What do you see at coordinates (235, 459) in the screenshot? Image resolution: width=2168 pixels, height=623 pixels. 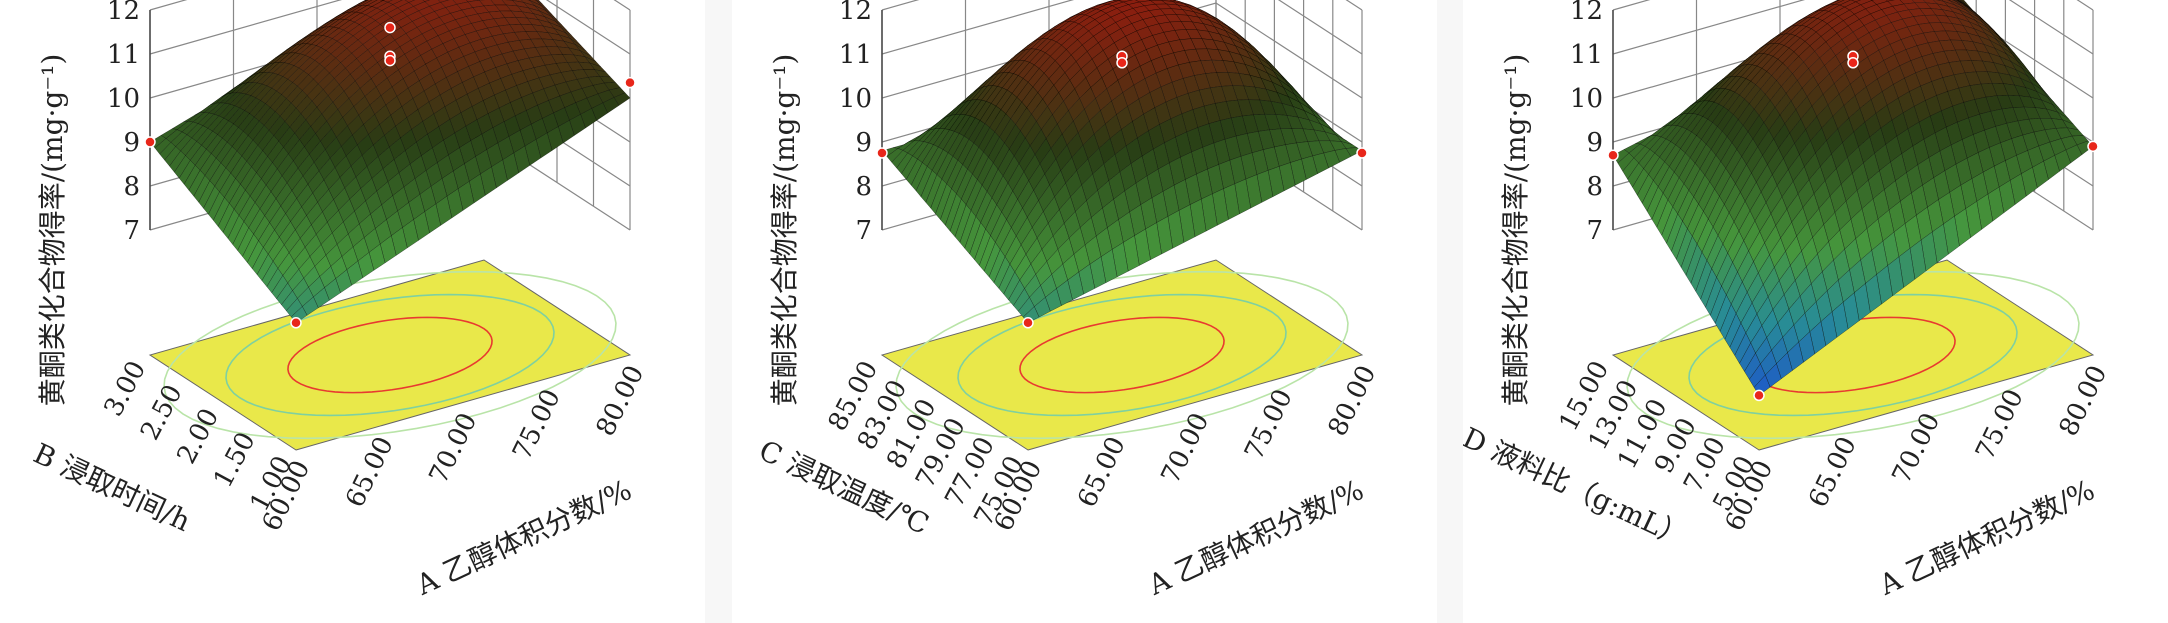 I see `y-tick-label: 1.50` at bounding box center [235, 459].